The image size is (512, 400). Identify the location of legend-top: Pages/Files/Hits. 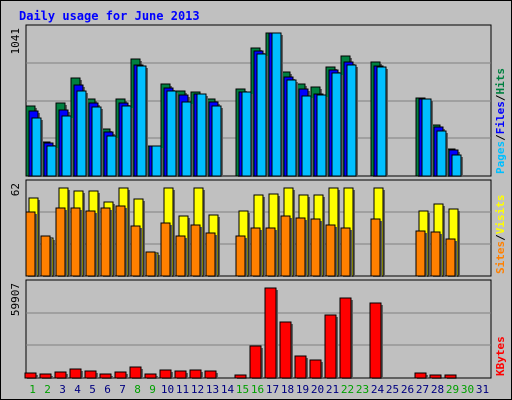
(500, 121).